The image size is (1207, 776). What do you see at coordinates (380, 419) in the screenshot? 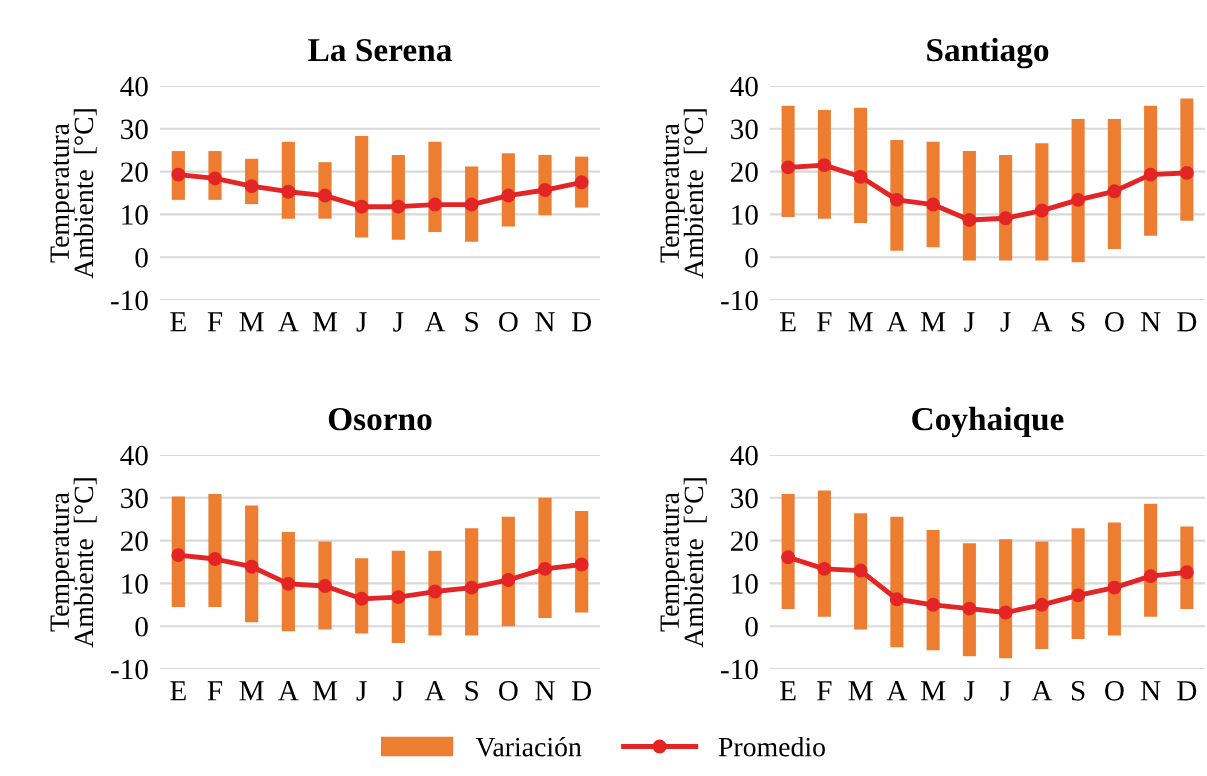
I see `chart-title: Osorno` at bounding box center [380, 419].